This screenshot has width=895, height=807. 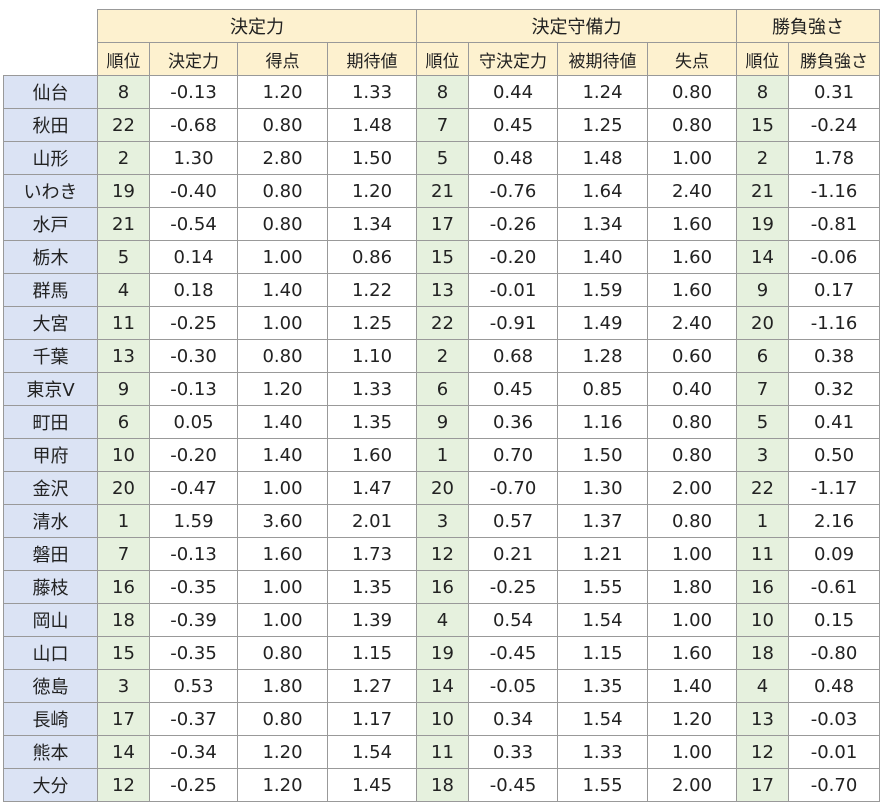 What do you see at coordinates (834, 488) in the screenshot?
I see `value-cell: -1.17` at bounding box center [834, 488].